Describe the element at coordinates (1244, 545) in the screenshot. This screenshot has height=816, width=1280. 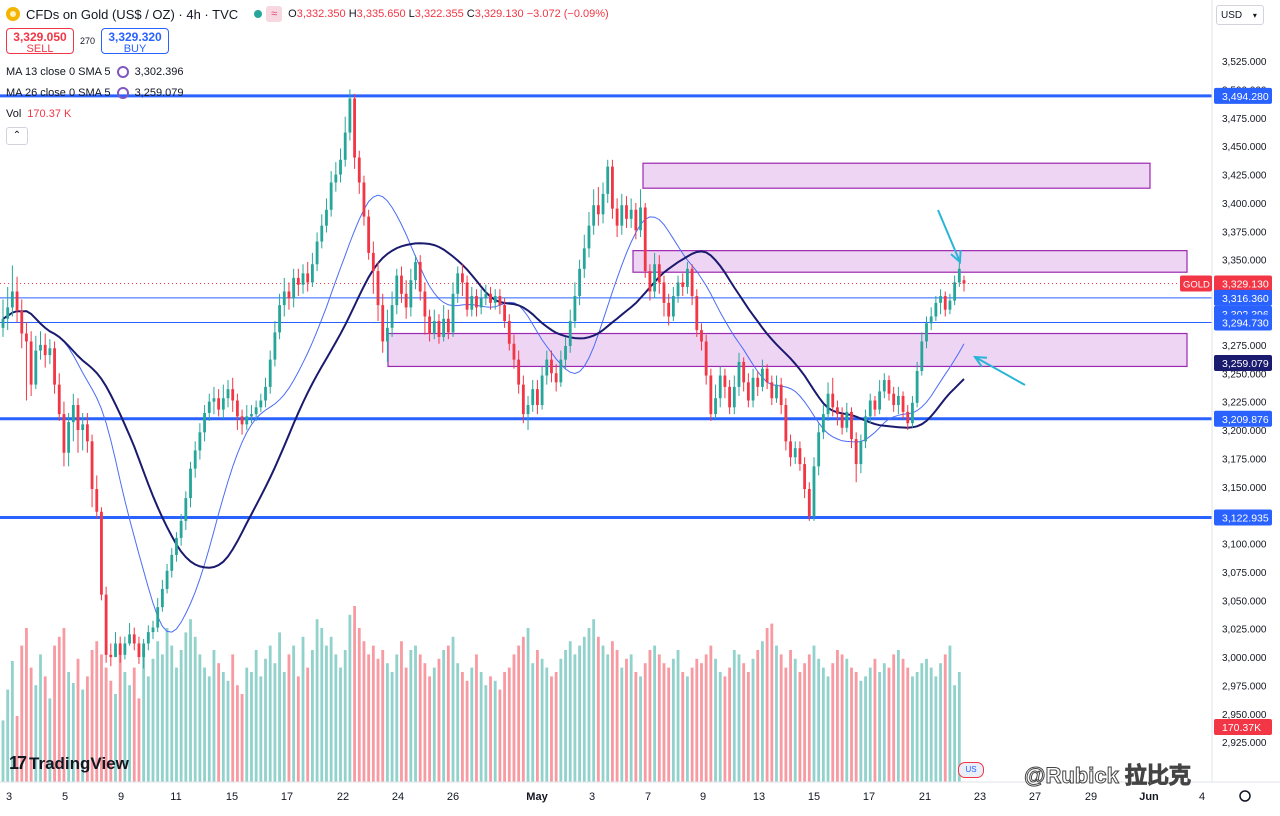
I see `y-tick-label: 3,100.000` at that location.